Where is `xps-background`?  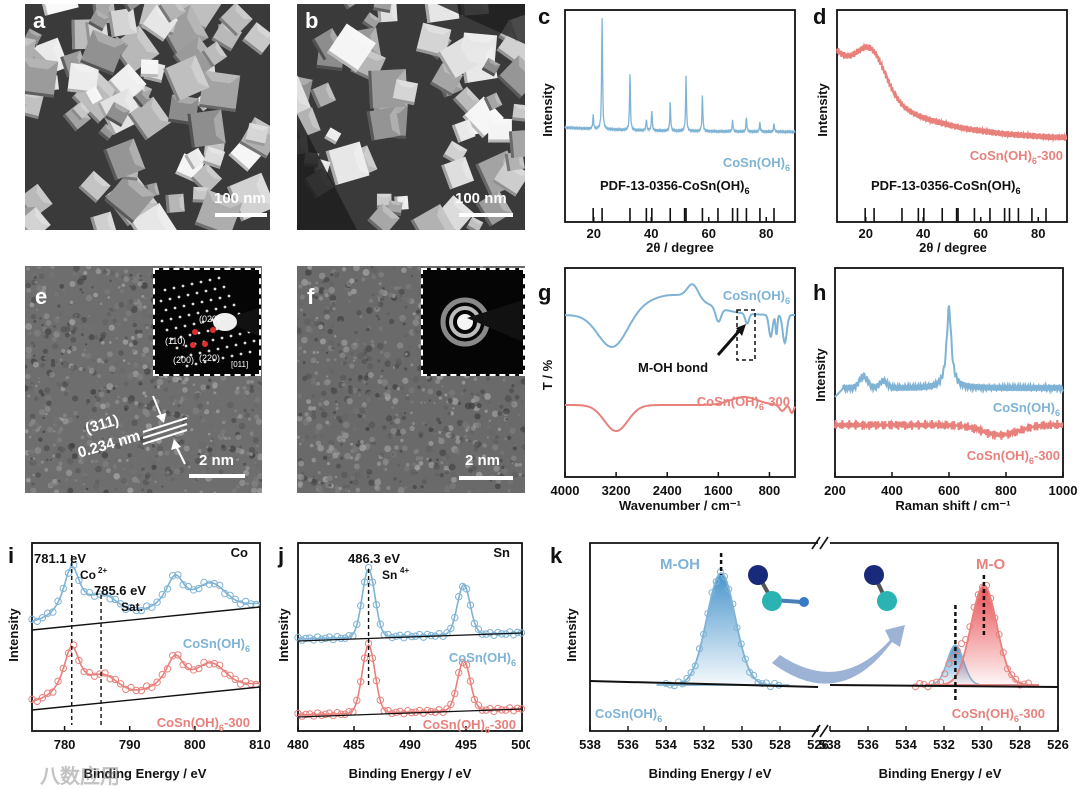 xps-background is located at coordinates (704, 684).